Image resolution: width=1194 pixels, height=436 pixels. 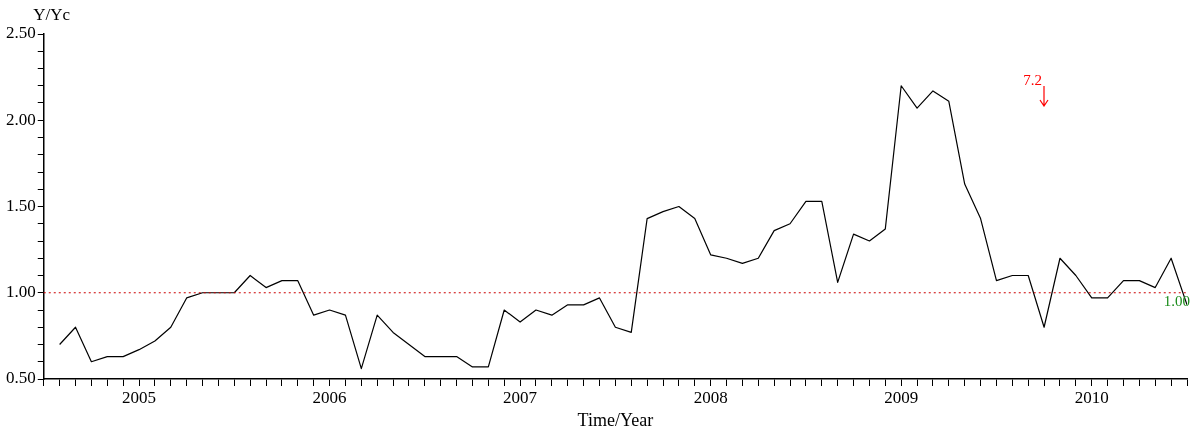 What do you see at coordinates (21, 205) in the screenshot?
I see `y-tick-label: 1.50` at bounding box center [21, 205].